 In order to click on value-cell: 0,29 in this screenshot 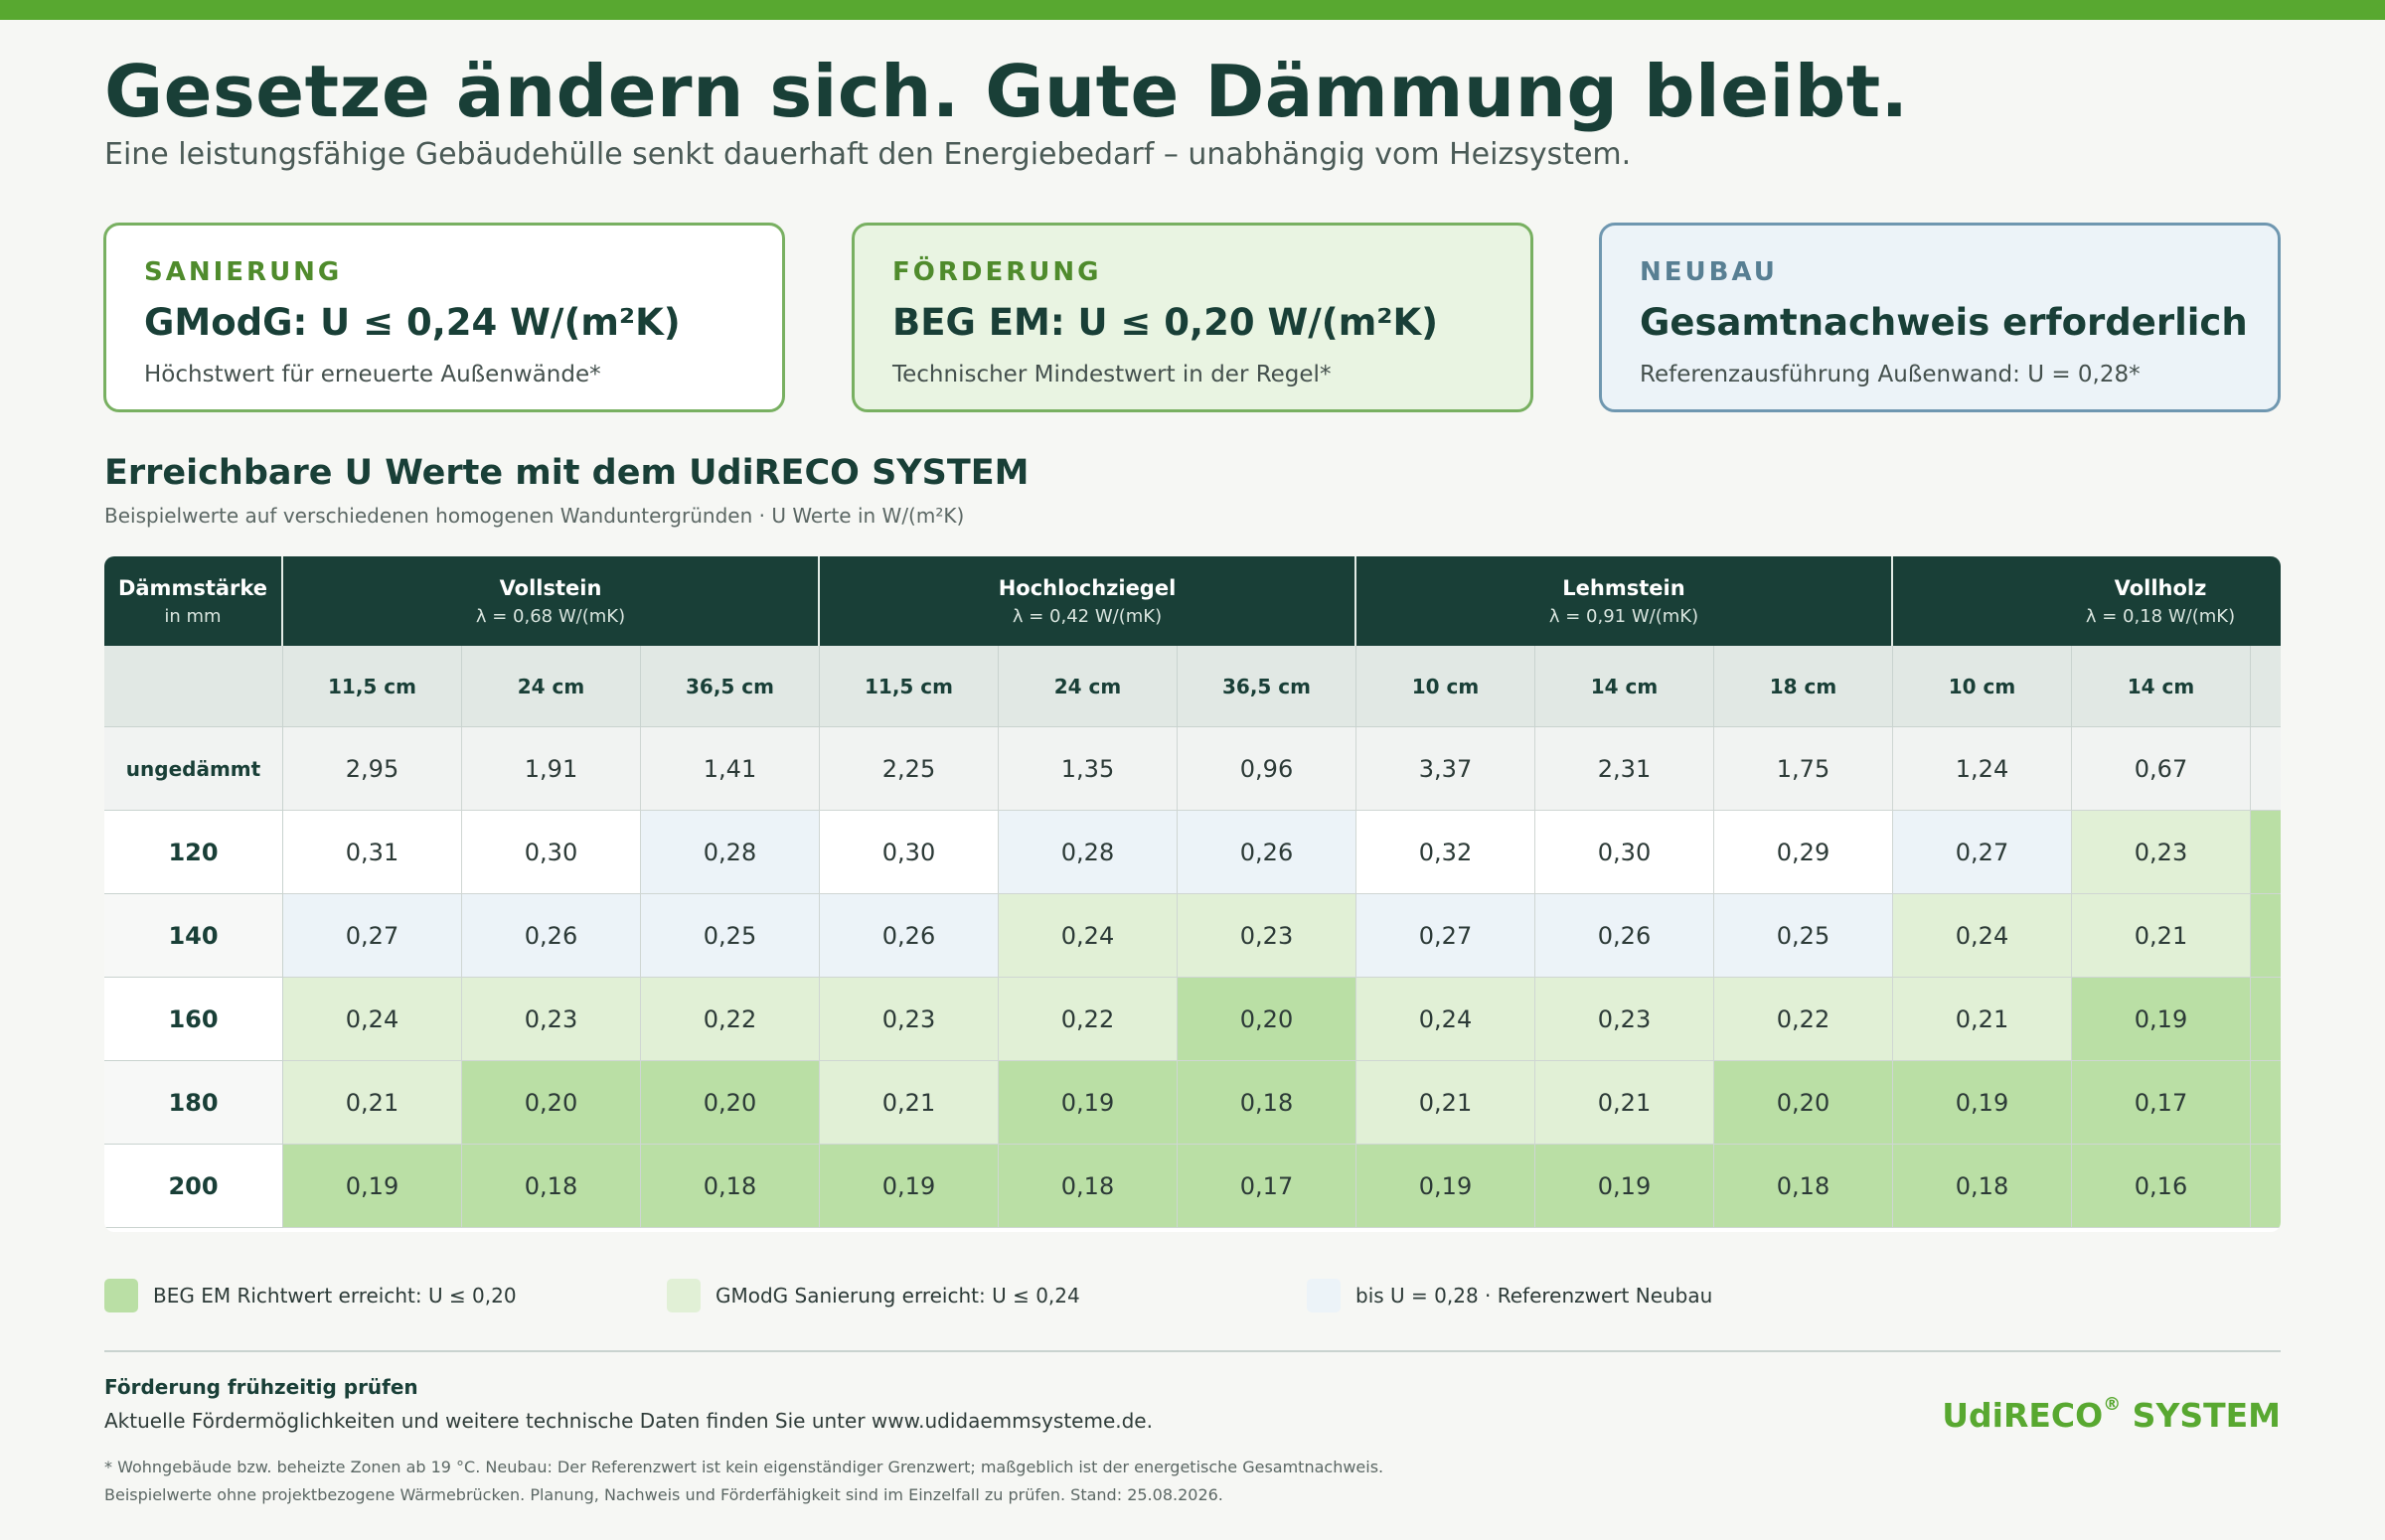, I will do `click(1803, 852)`.